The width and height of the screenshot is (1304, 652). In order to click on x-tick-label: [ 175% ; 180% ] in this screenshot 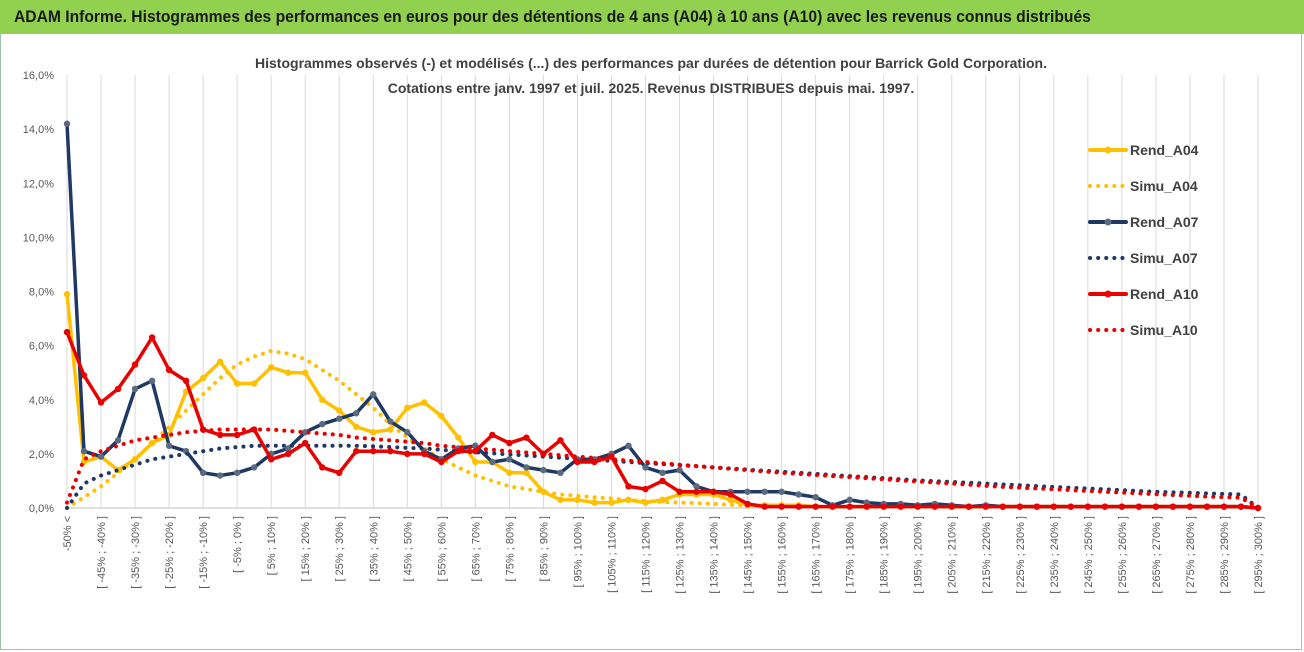, I will do `click(851, 555)`.